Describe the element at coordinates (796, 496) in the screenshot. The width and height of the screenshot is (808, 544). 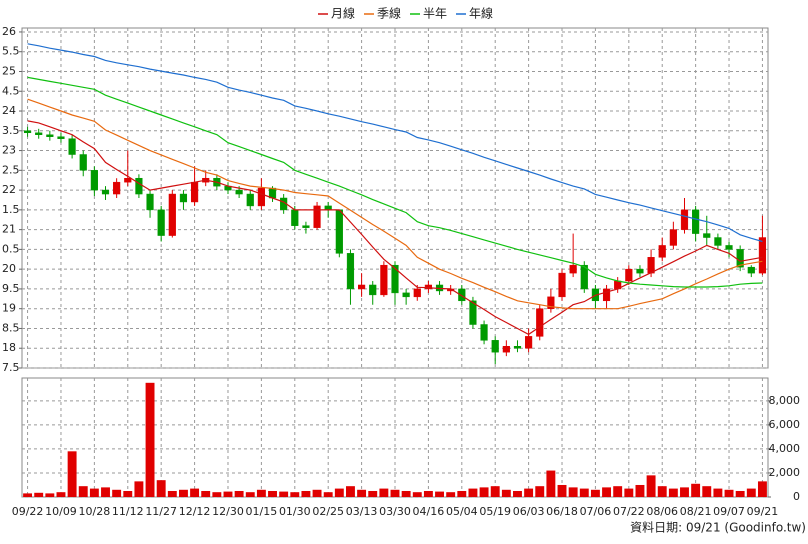
I see `y-tick-label: 0` at that location.